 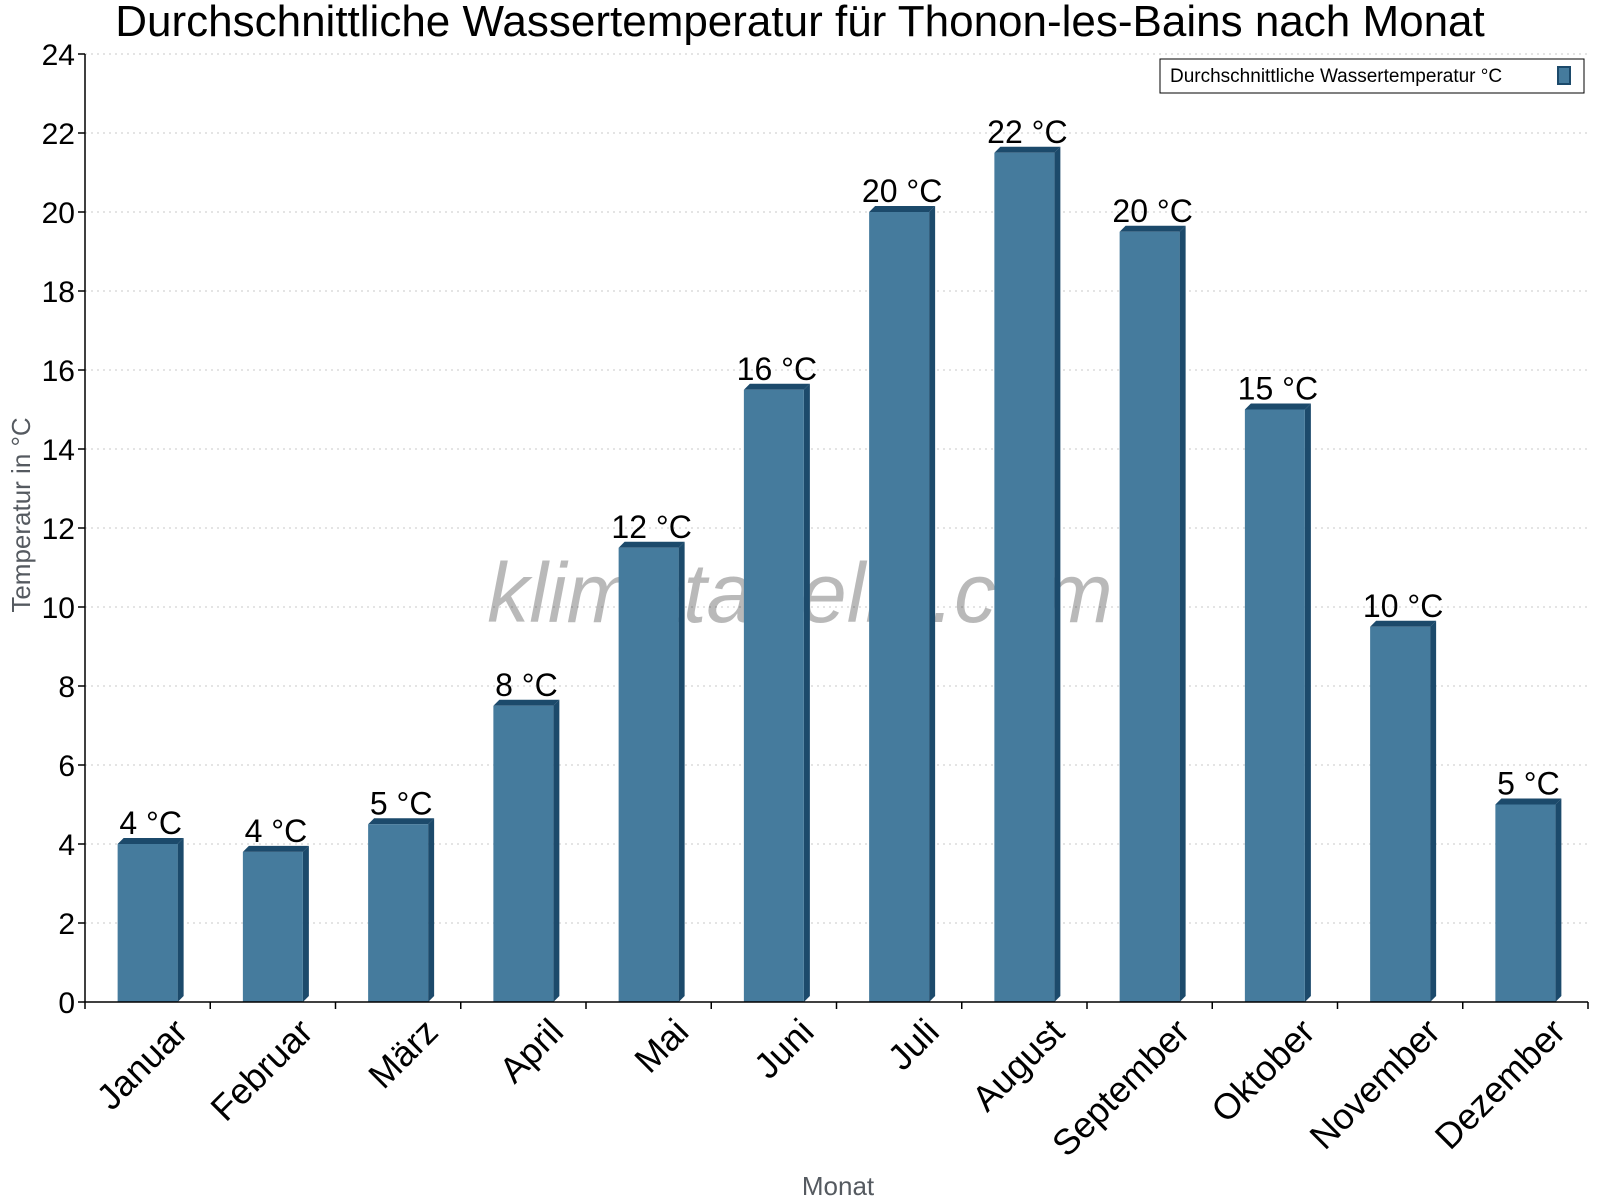 What do you see at coordinates (1027, 132) in the screenshot?
I see `data-label: 22 °C` at bounding box center [1027, 132].